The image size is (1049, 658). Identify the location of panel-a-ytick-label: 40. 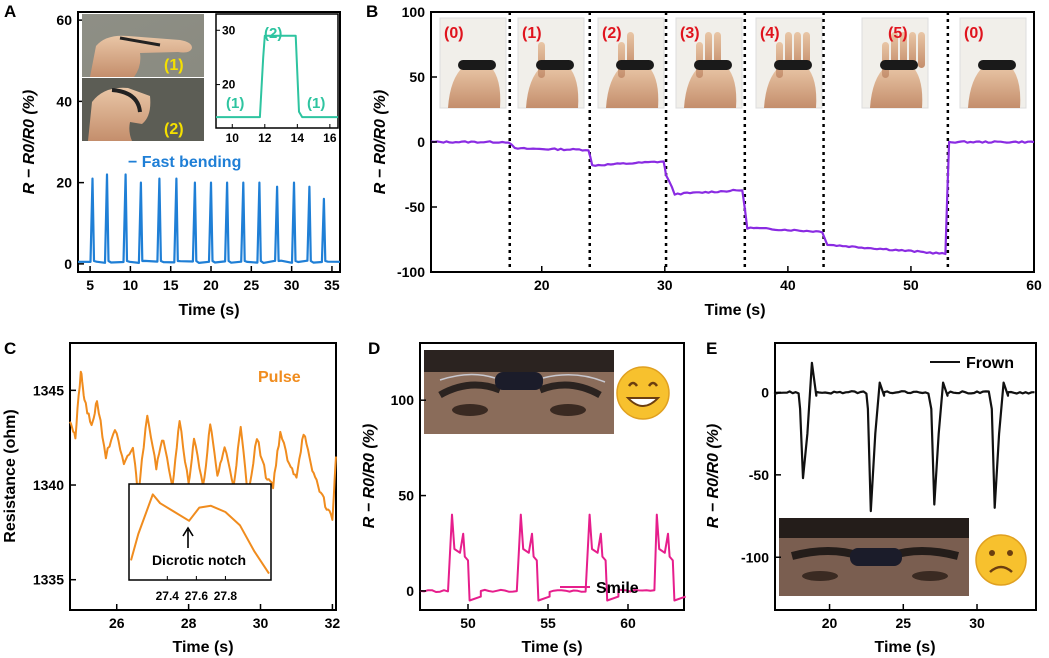
(64, 101).